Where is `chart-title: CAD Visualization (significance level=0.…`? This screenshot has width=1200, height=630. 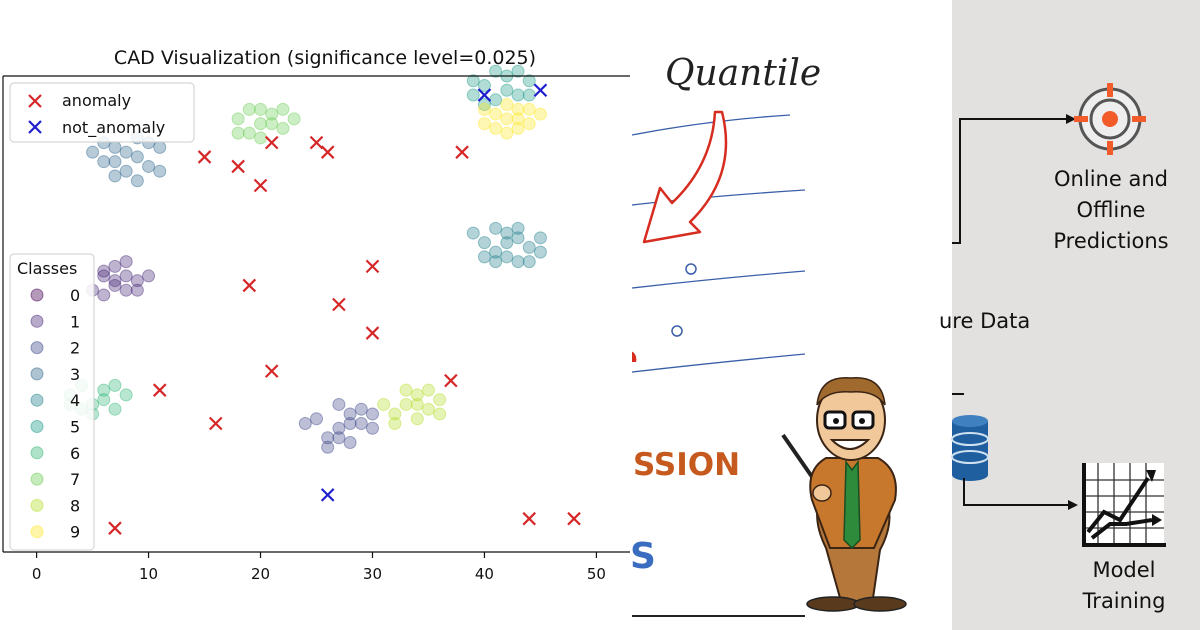 chart-title: CAD Visualization (significance level=0.… is located at coordinates (325, 58).